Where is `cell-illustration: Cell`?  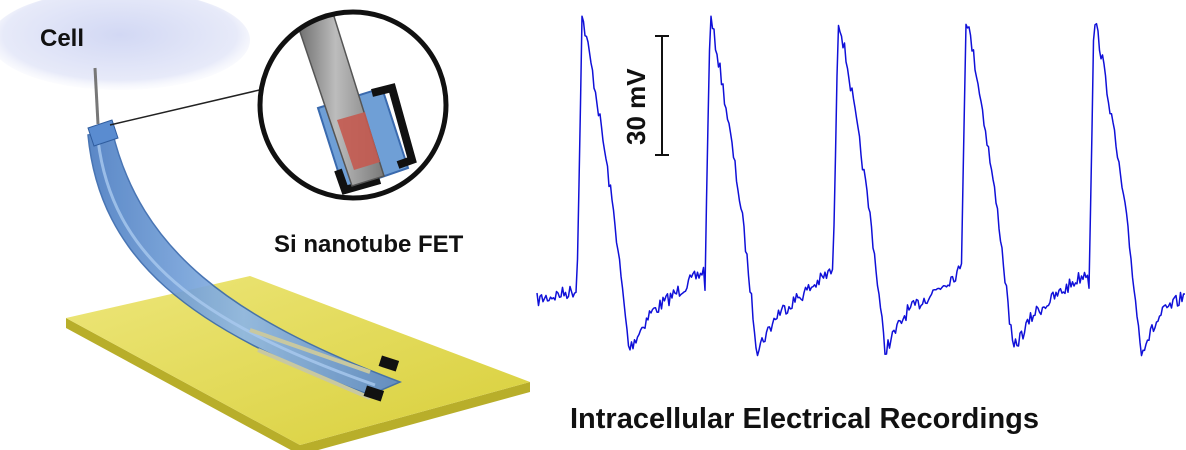 cell-illustration: Cell is located at coordinates (125, 45).